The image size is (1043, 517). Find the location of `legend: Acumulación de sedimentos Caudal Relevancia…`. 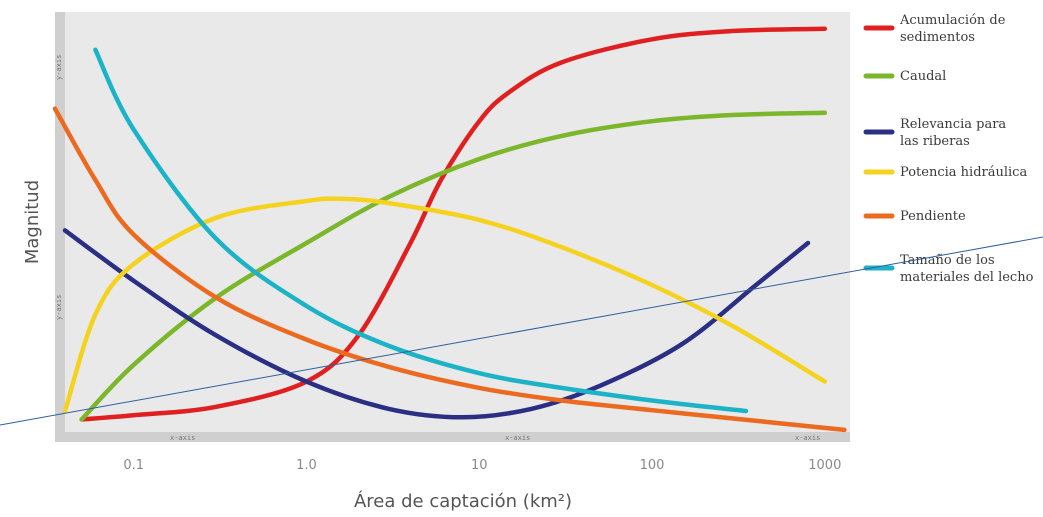

legend: Acumulación de sedimentos Caudal Relevancia… is located at coordinates (948, 149).